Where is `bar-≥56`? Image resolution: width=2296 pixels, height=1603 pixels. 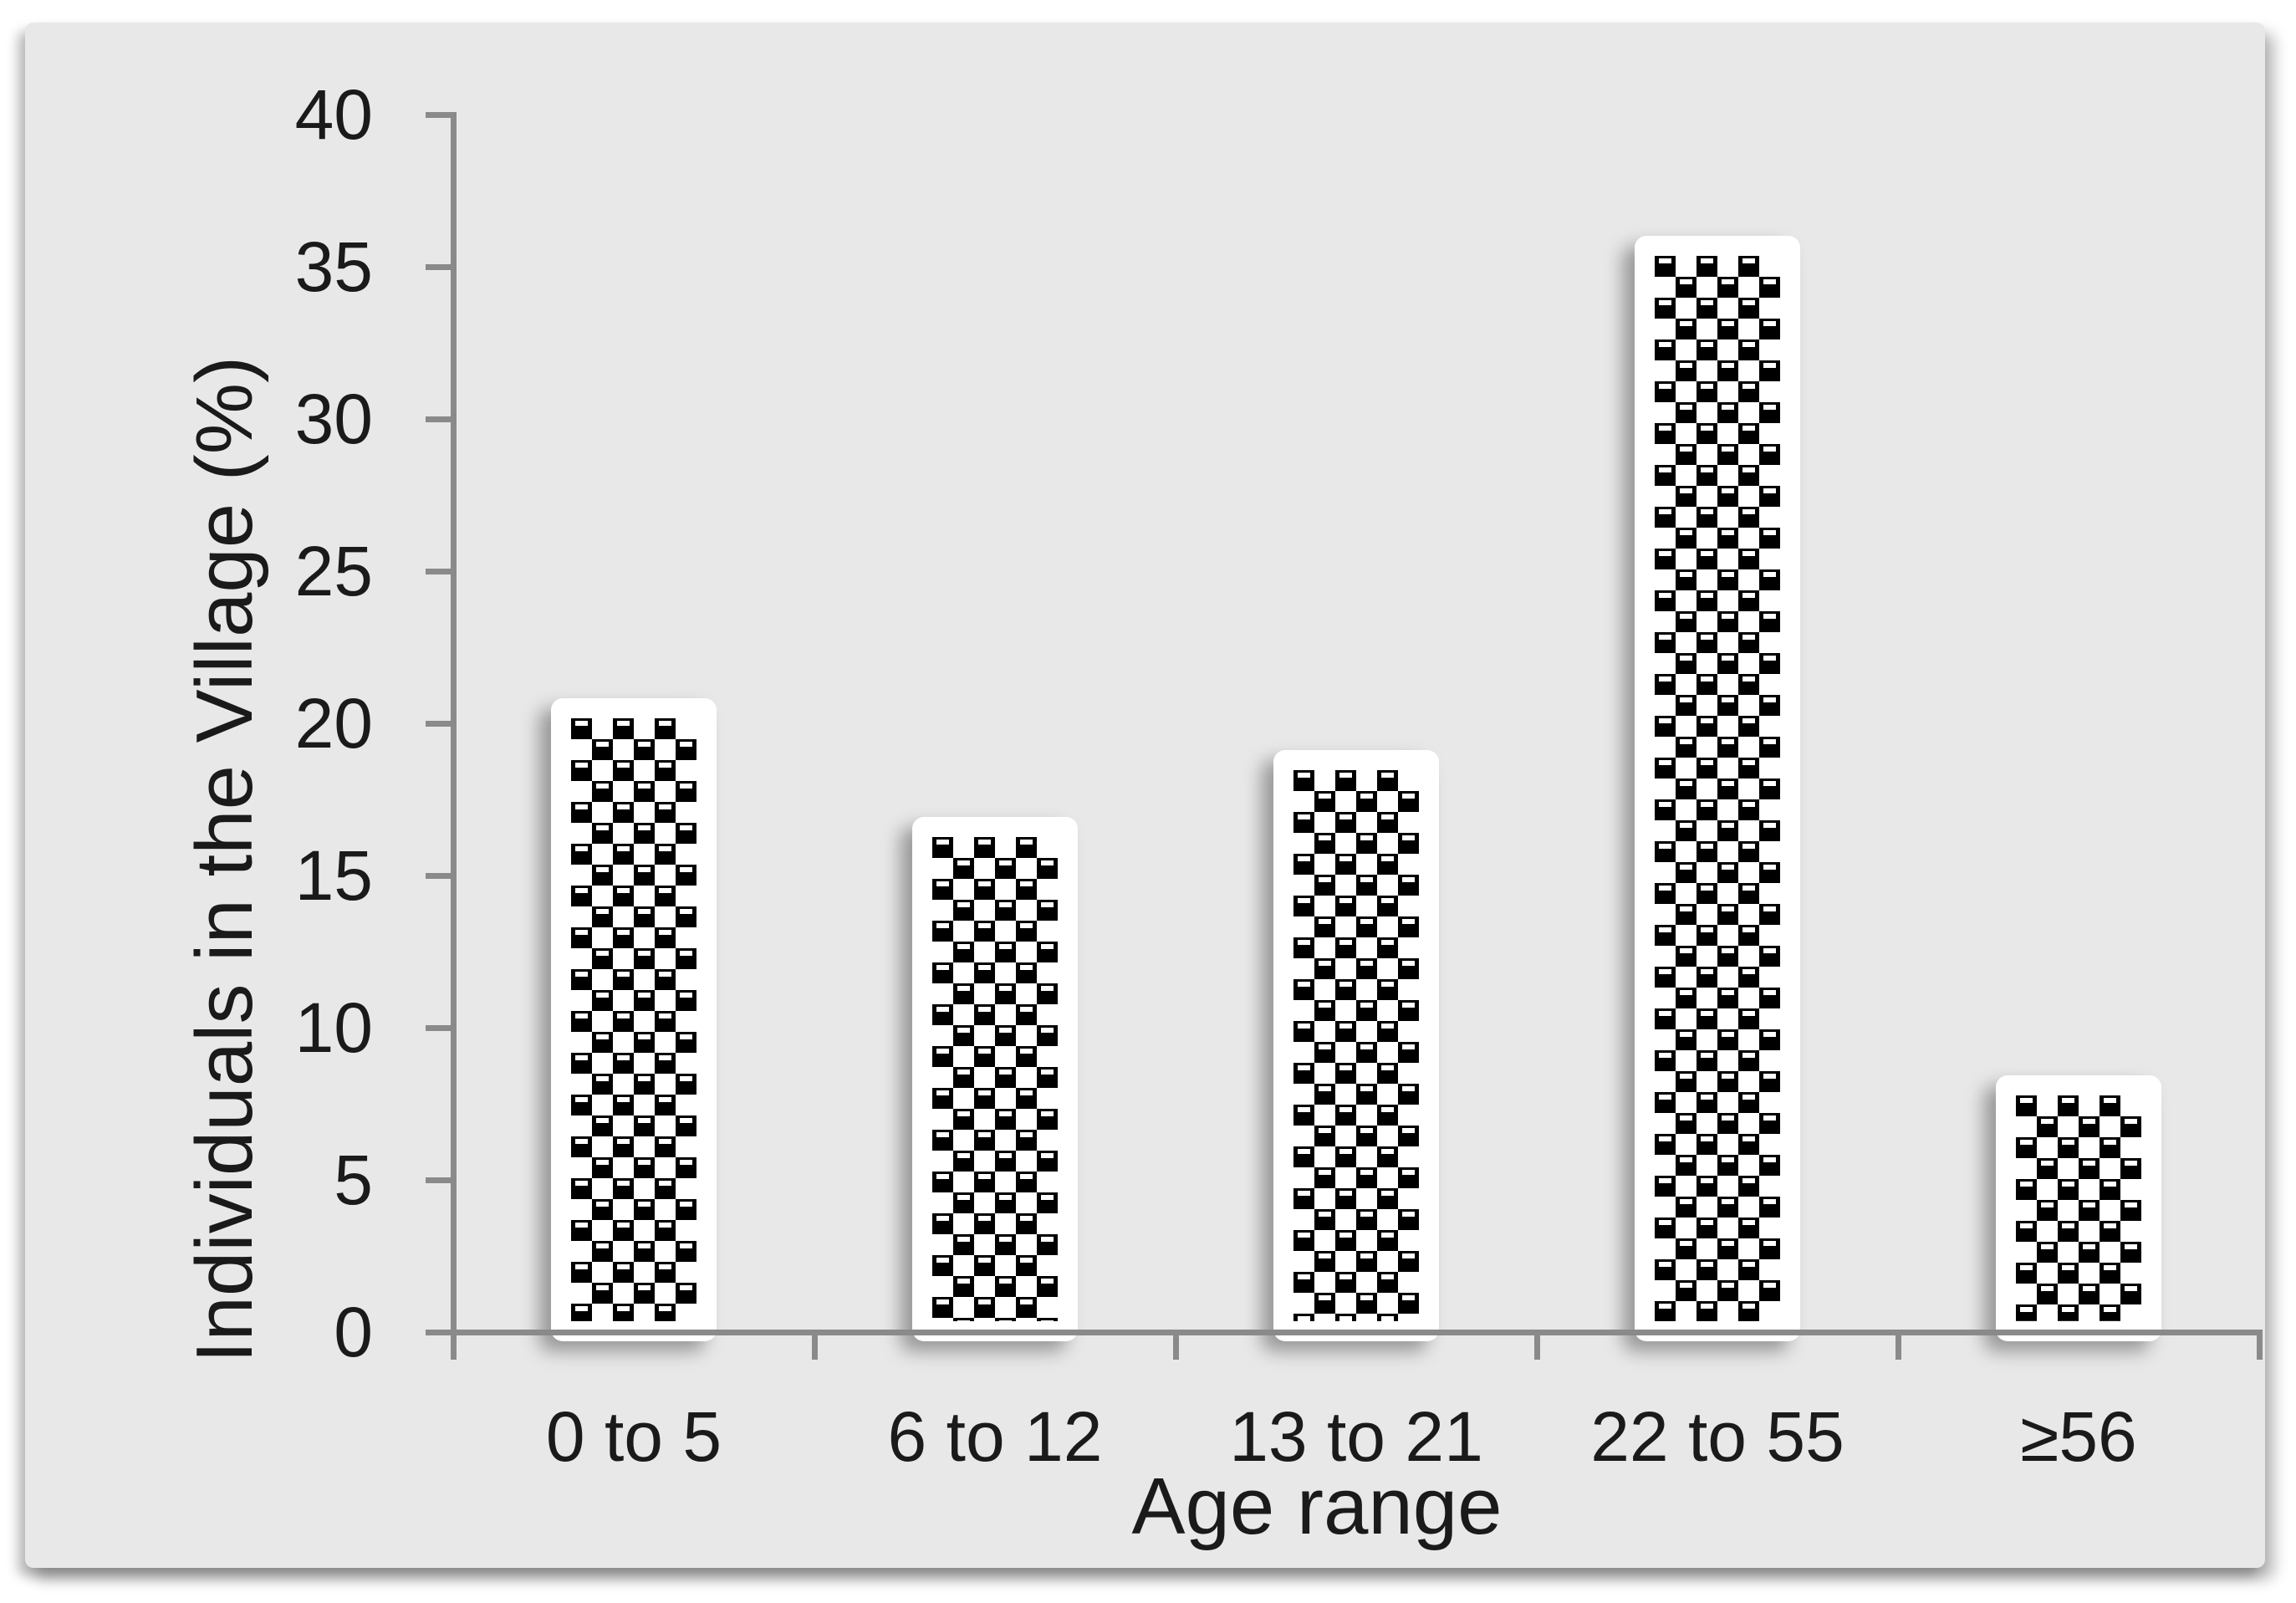 bar-≥56 is located at coordinates (2078, 1208).